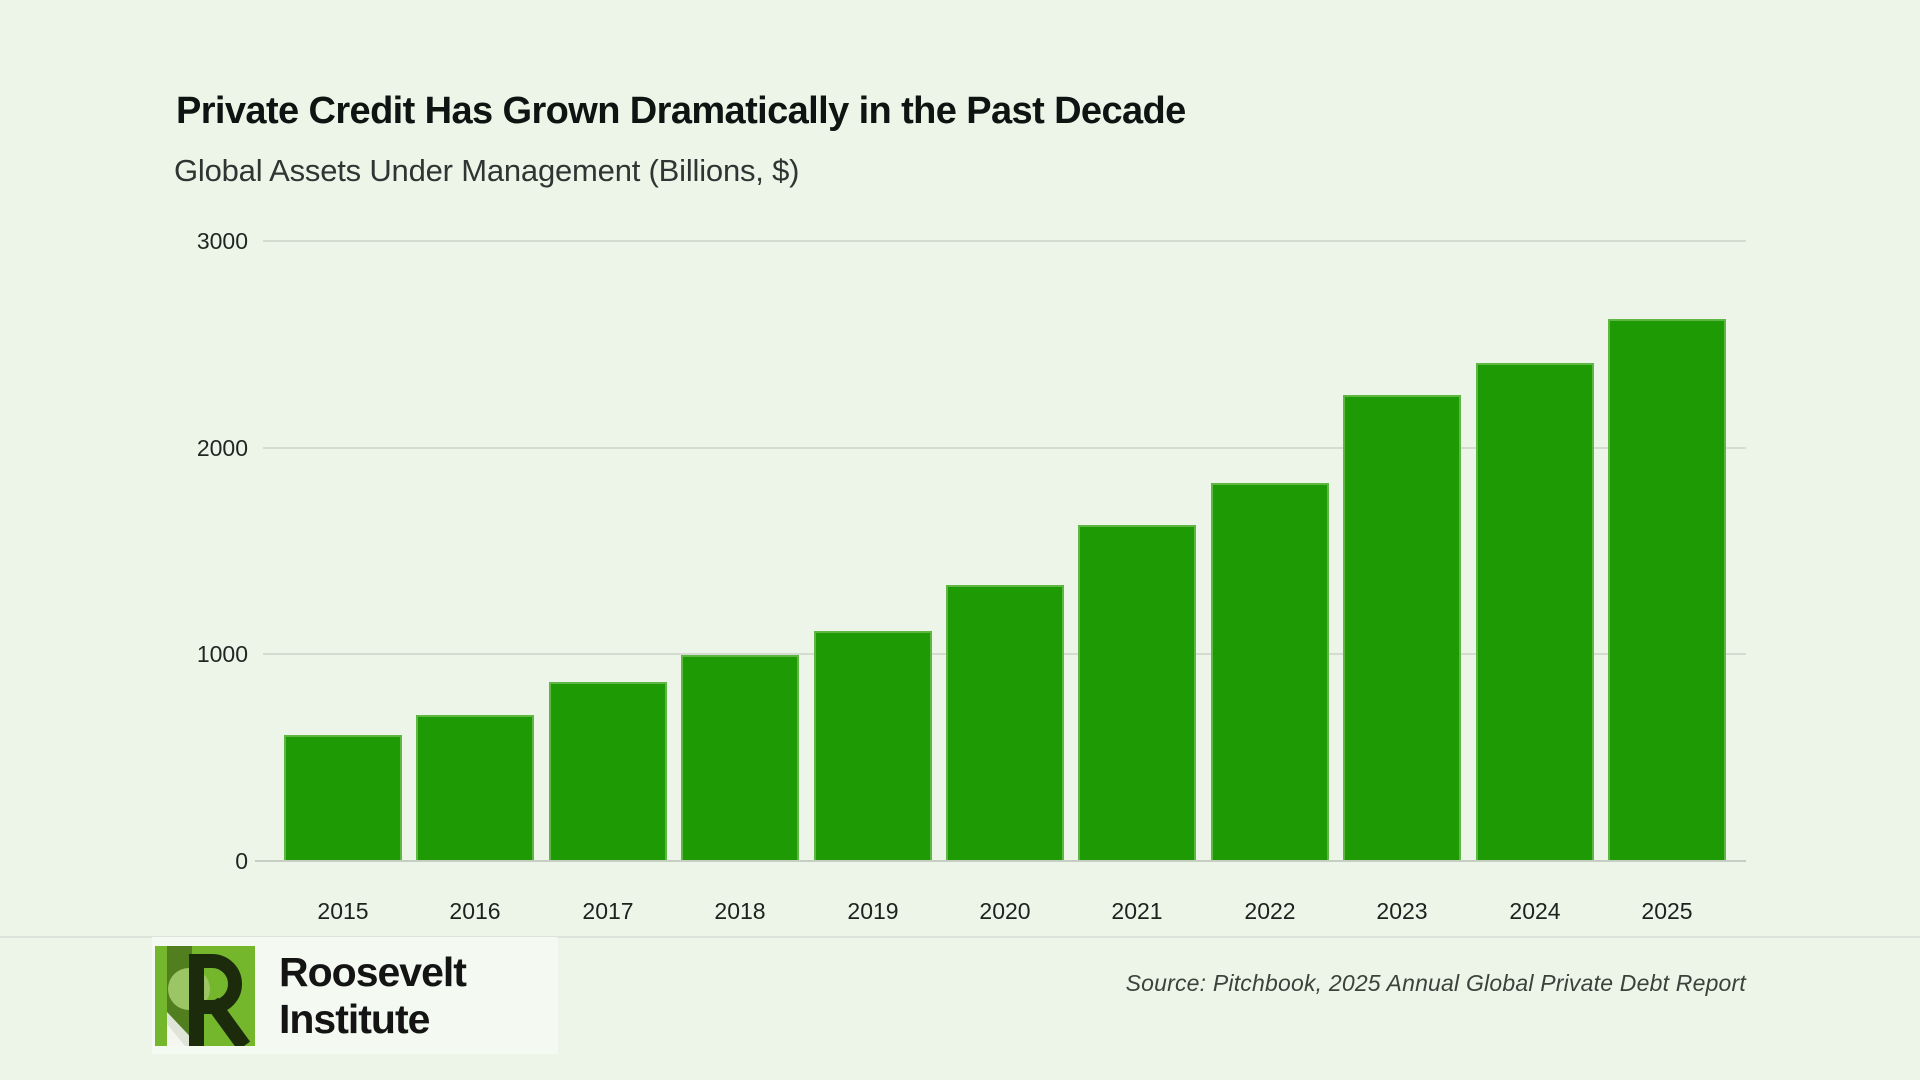 The height and width of the screenshot is (1080, 1920). Describe the element at coordinates (1004, 448) in the screenshot. I see `gridline-2000` at that location.